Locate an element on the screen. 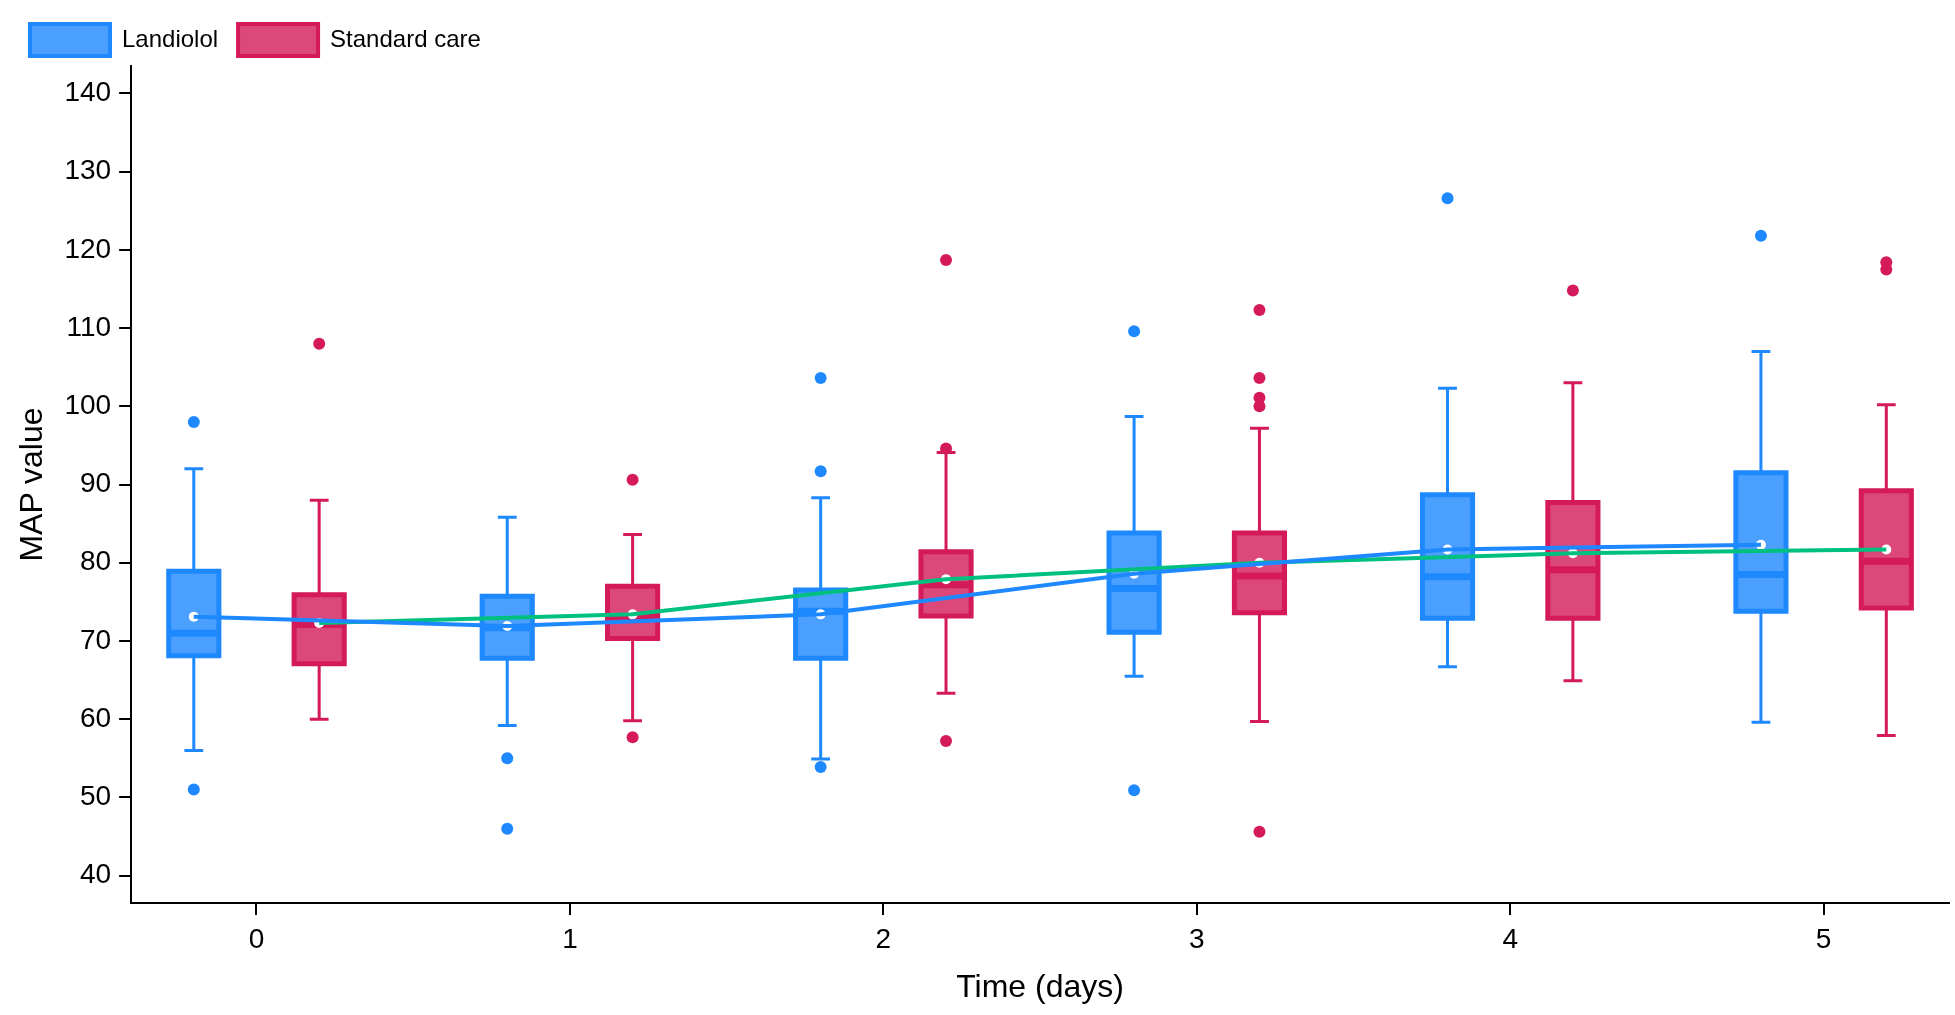 Image resolution: width=1955 pixels, height=1015 pixels. y-tick-label: 100 is located at coordinates (88, 404).